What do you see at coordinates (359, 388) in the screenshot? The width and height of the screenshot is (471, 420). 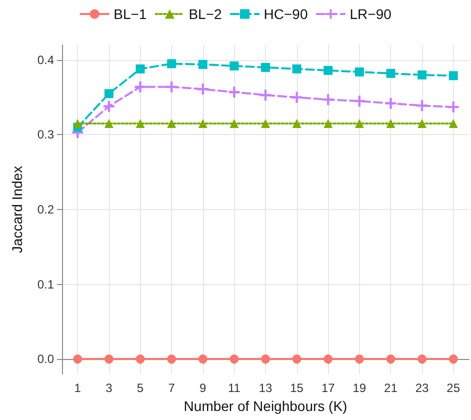 I see `x-tick-label: 19` at bounding box center [359, 388].